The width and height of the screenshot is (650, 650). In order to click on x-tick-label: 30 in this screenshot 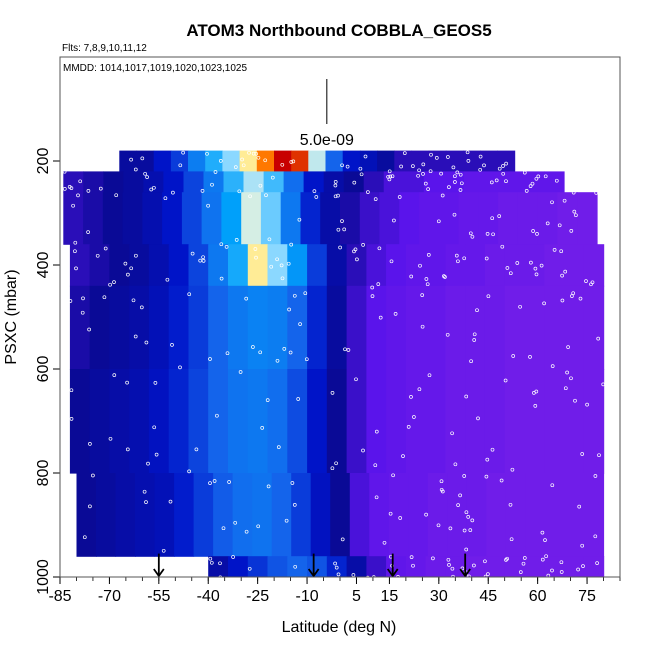, I will do `click(439, 596)`.